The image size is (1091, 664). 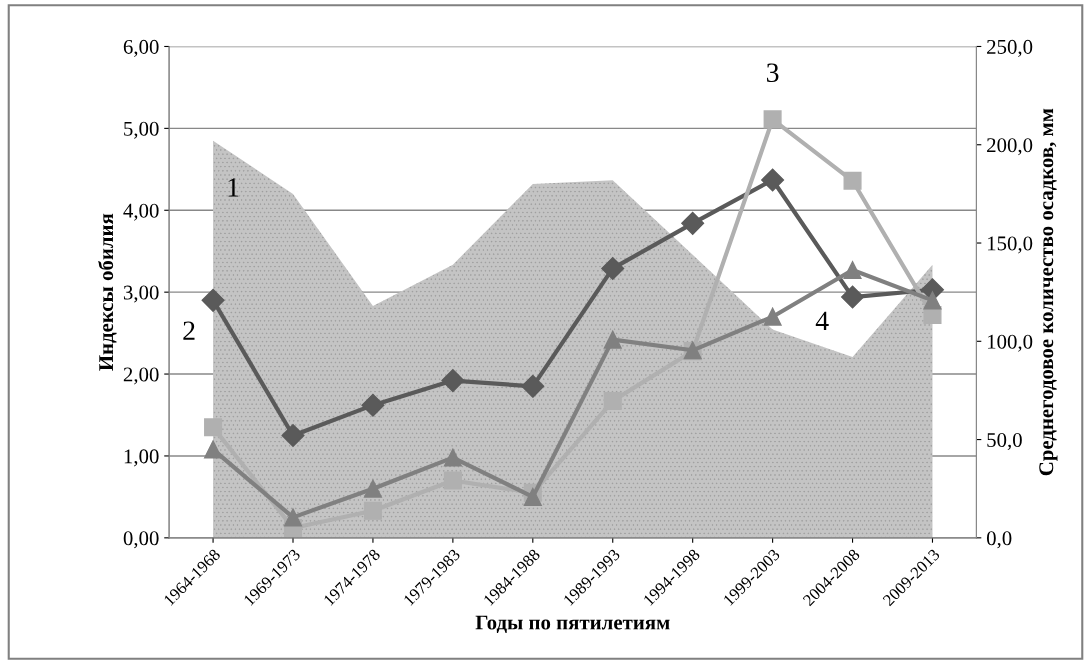 What do you see at coordinates (773, 73) in the screenshot?
I see `annotation: 3` at bounding box center [773, 73].